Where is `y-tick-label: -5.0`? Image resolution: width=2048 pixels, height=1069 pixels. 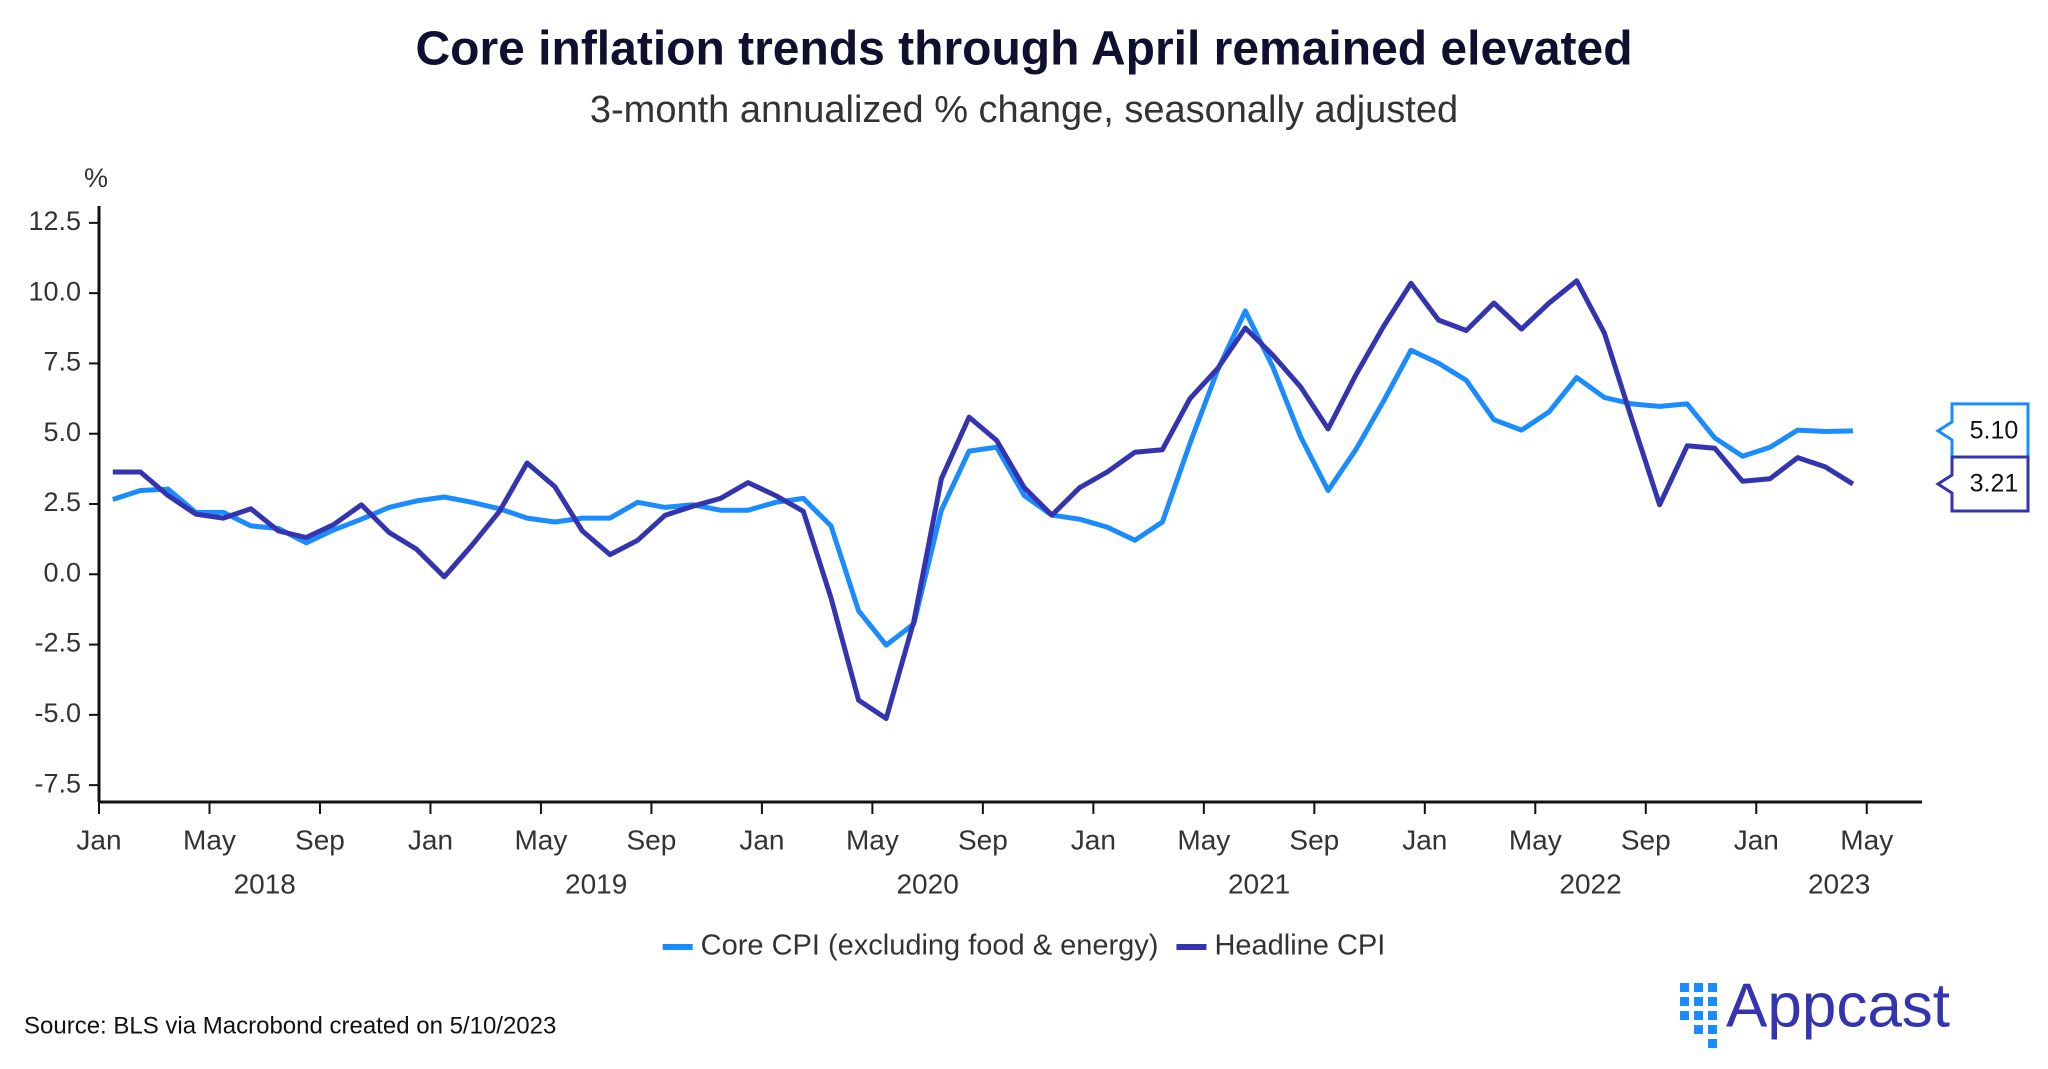 y-tick-label: -5.0 is located at coordinates (57, 713).